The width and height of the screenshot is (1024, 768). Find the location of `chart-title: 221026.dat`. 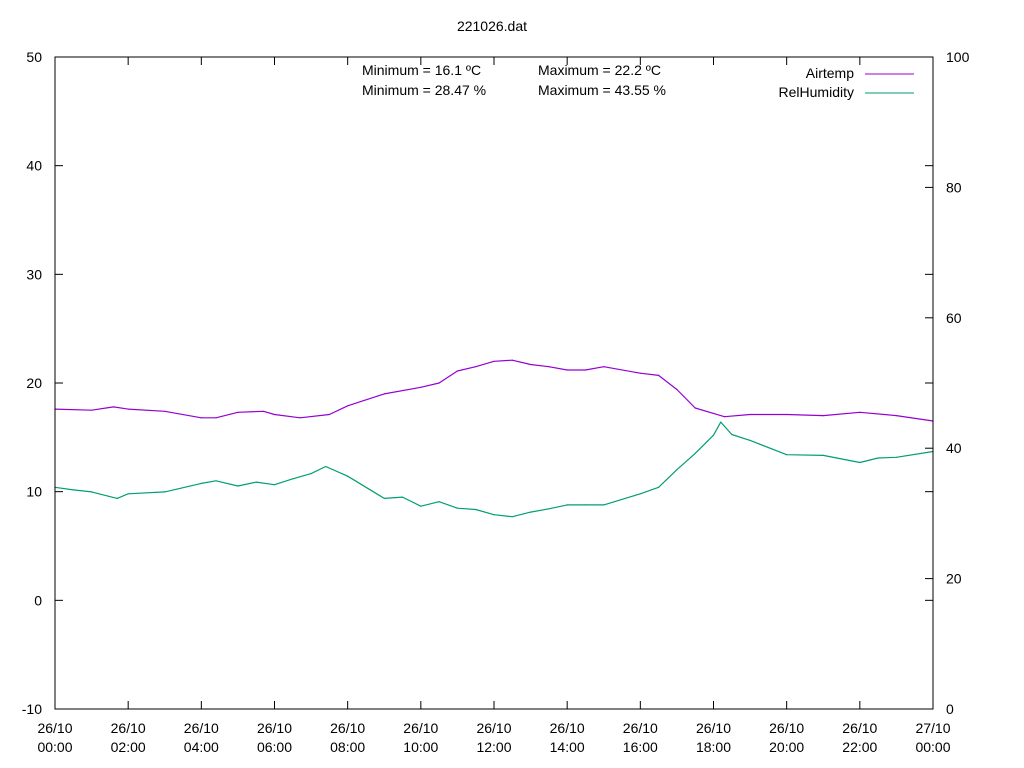

chart-title: 221026.dat is located at coordinates (492, 26).